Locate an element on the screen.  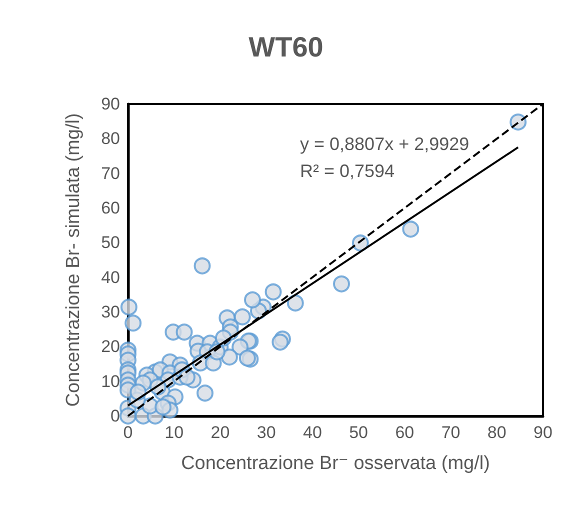
y-tick-label: 50 is located at coordinates (110, 242).